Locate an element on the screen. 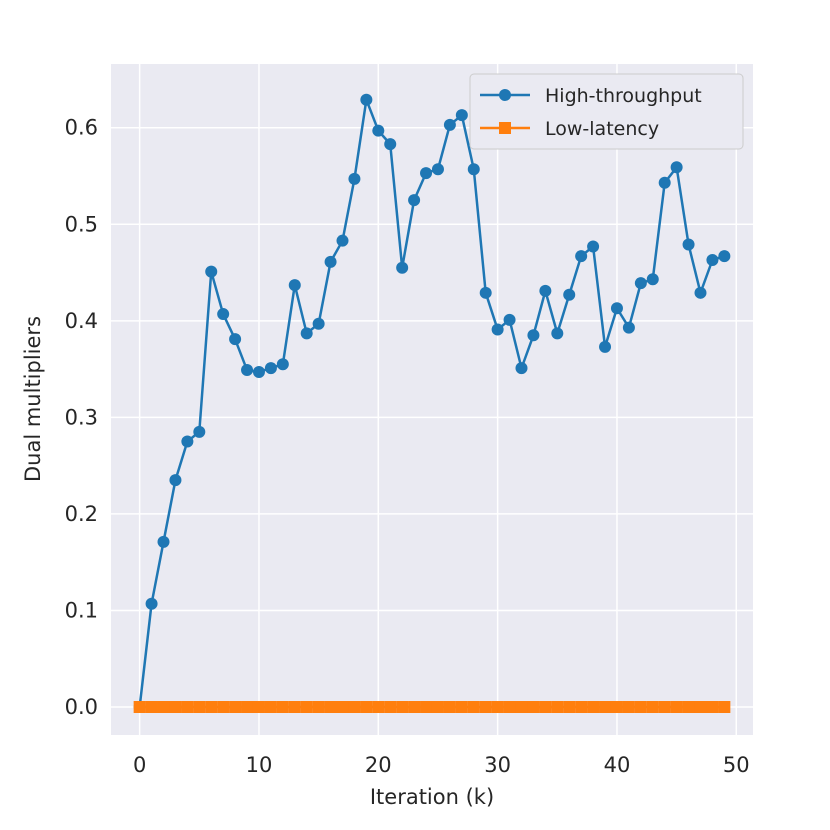 The image size is (830, 830). x-tick-label: 30 is located at coordinates (497, 765).